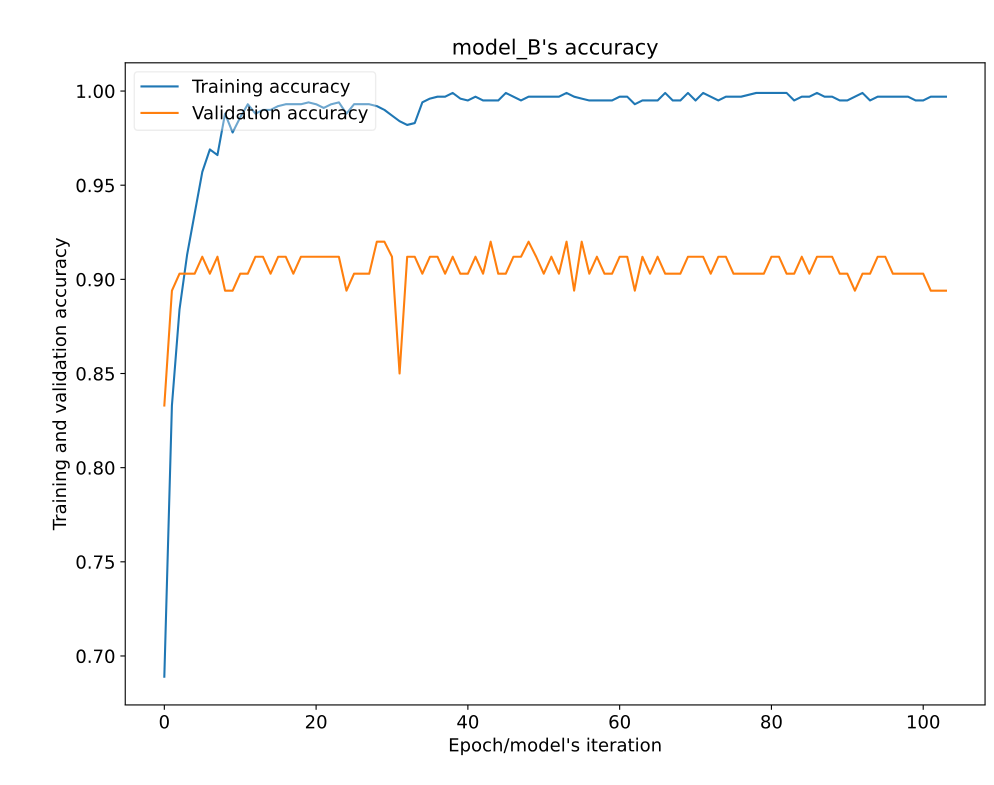  What do you see at coordinates (924, 721) in the screenshot?
I see `x-tick-label: 100` at bounding box center [924, 721].